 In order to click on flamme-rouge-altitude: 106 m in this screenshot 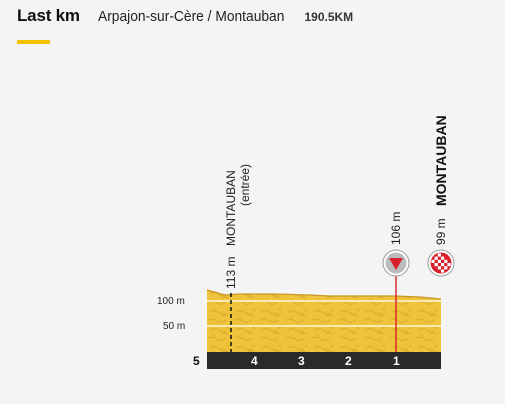, I will do `click(396, 228)`.